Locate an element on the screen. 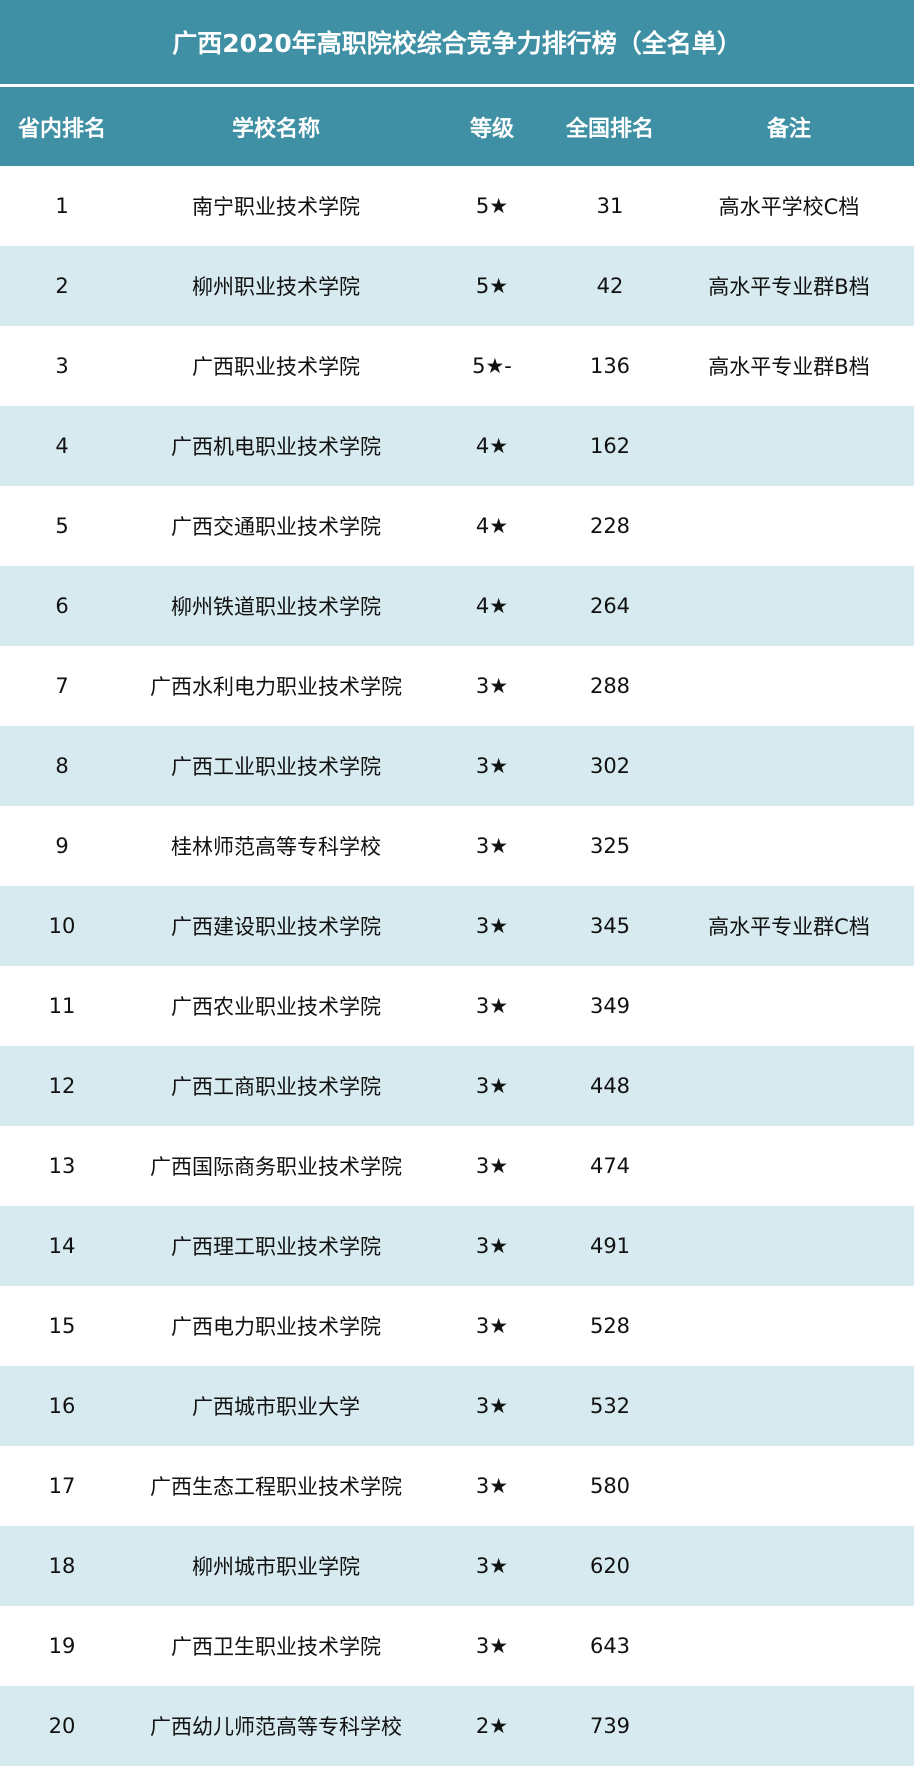  cell-national-rank: 643 is located at coordinates (610, 1646).